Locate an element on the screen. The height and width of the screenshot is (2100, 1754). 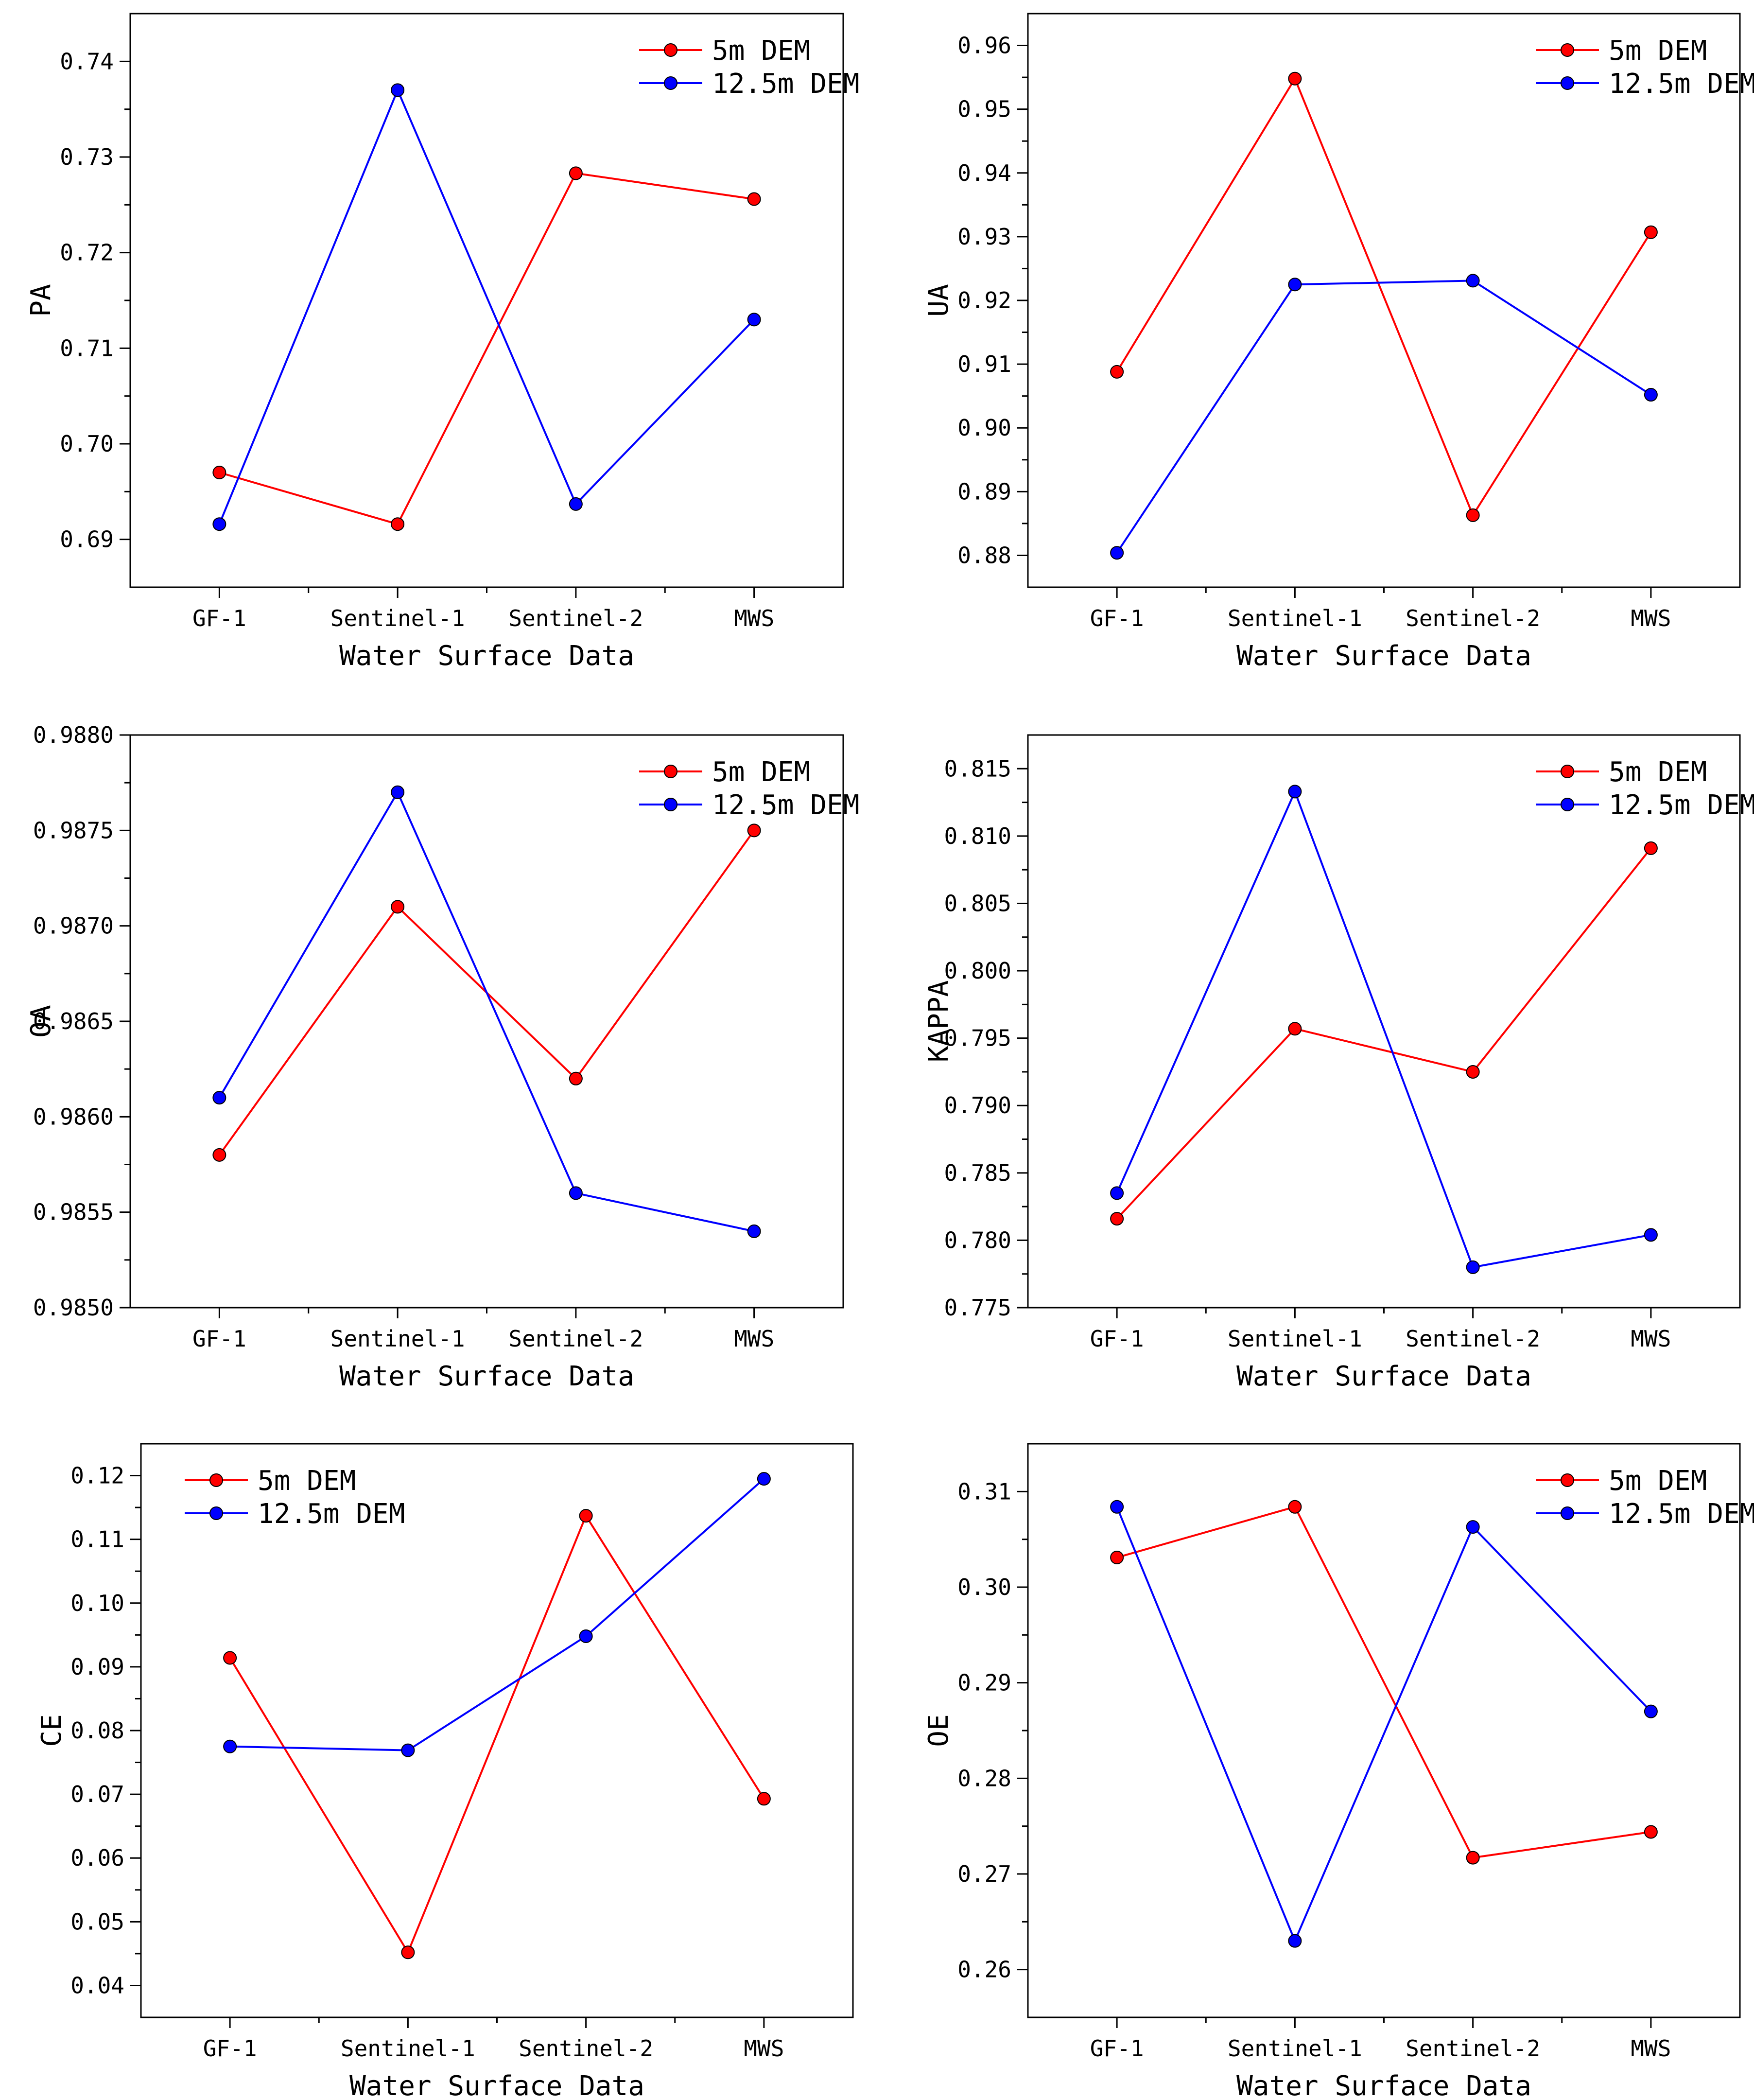
y-tick-label: 0.72 is located at coordinates (87, 253).